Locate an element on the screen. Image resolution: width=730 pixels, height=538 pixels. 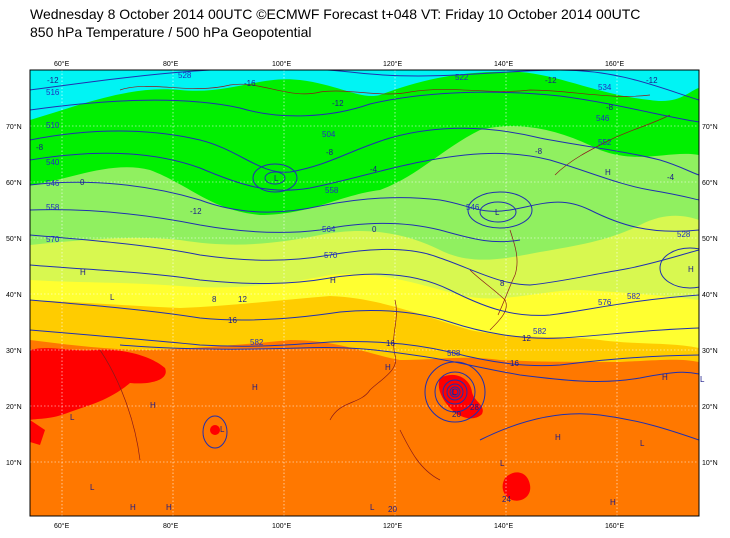
tick-label: 120°E is located at coordinates (392, 64).